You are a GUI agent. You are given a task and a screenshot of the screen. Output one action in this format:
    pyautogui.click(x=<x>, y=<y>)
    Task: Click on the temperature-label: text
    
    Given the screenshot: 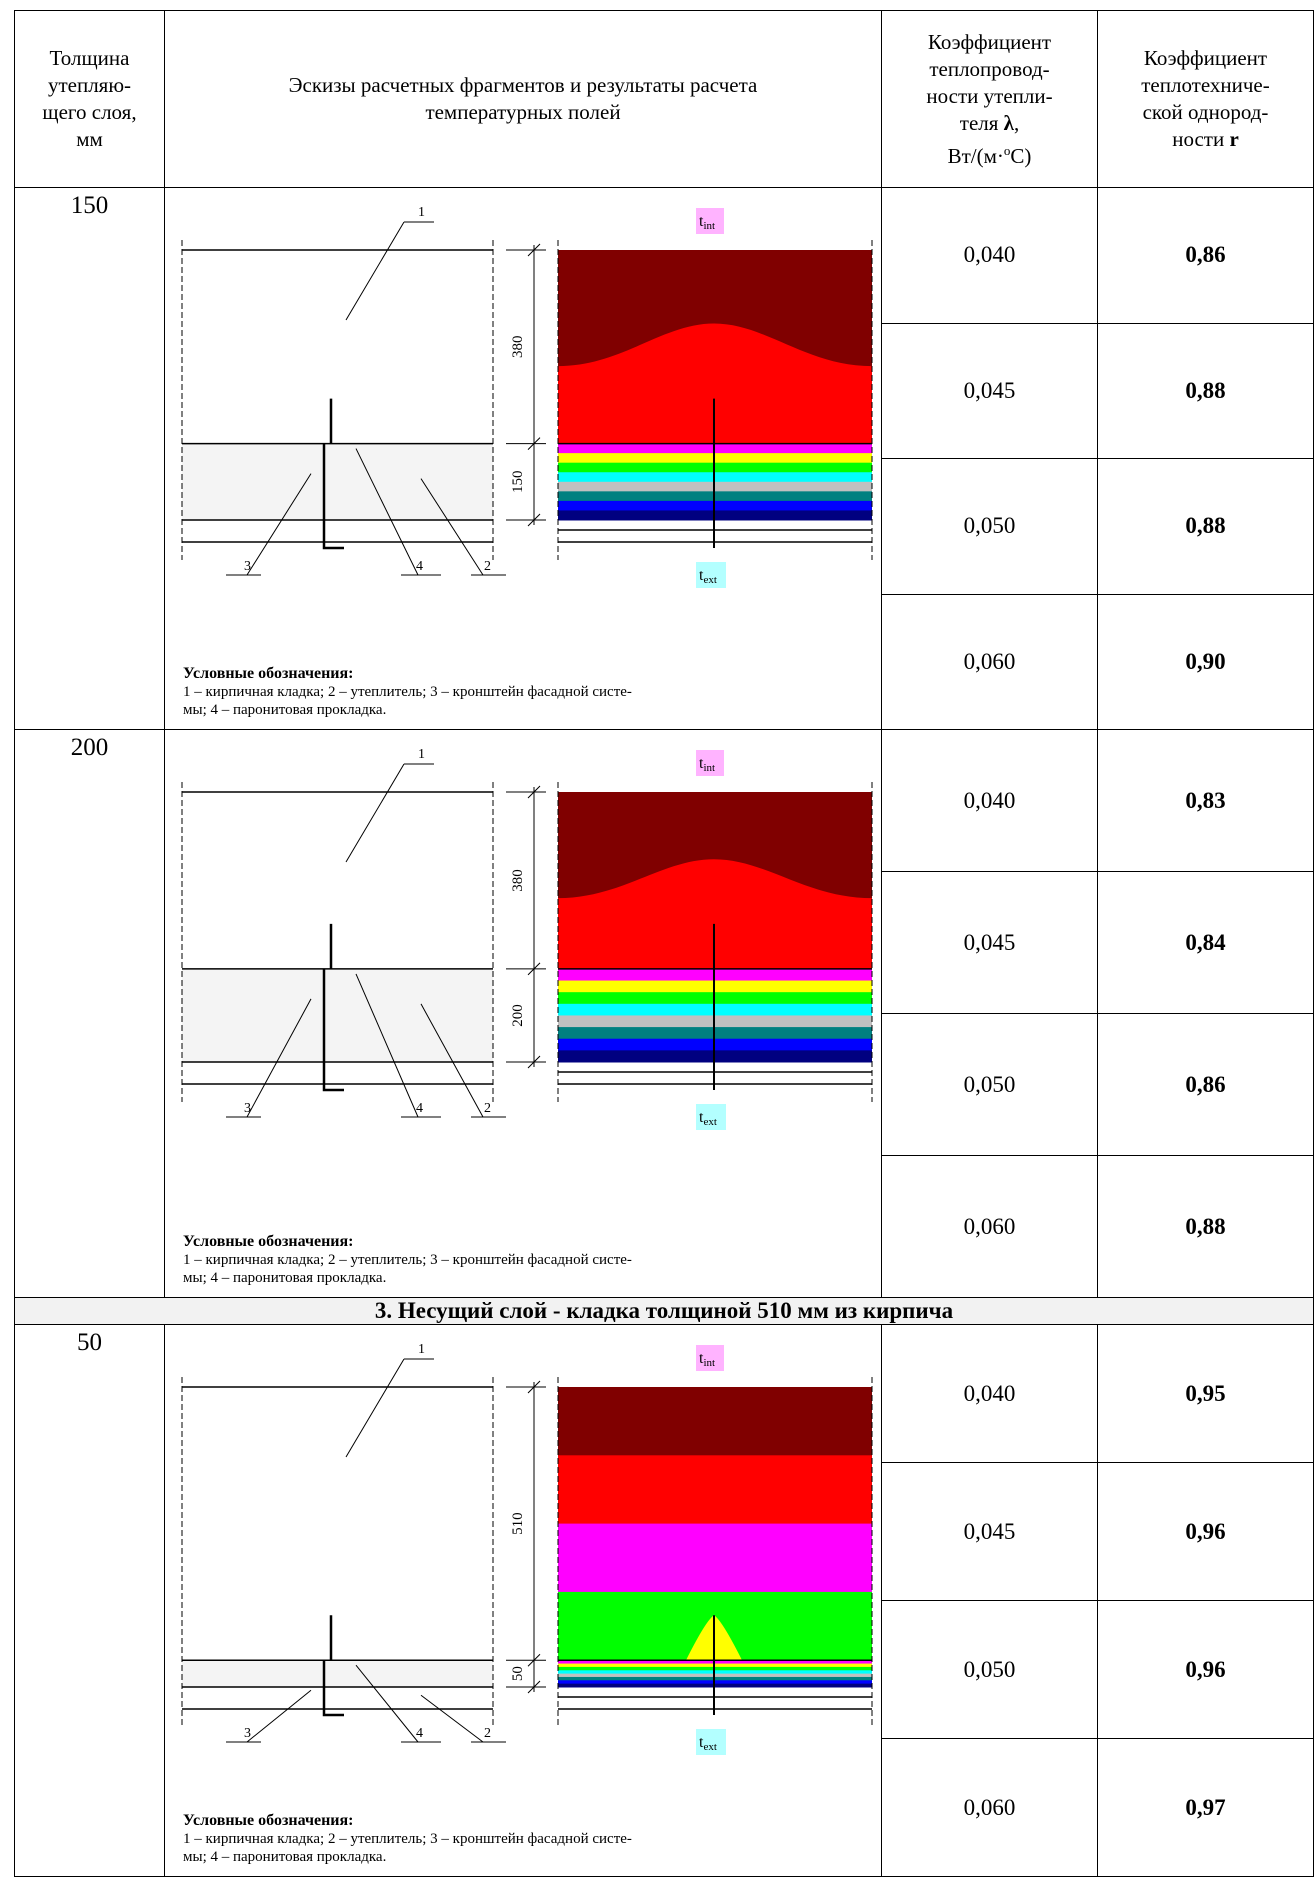 What is the action you would take?
    pyautogui.click(x=708, y=1743)
    